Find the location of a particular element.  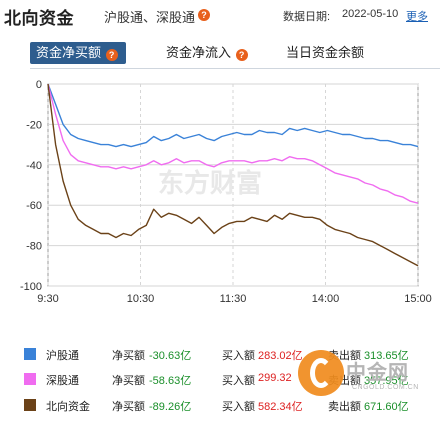

y-tick-label: -80 is located at coordinates (34, 247).